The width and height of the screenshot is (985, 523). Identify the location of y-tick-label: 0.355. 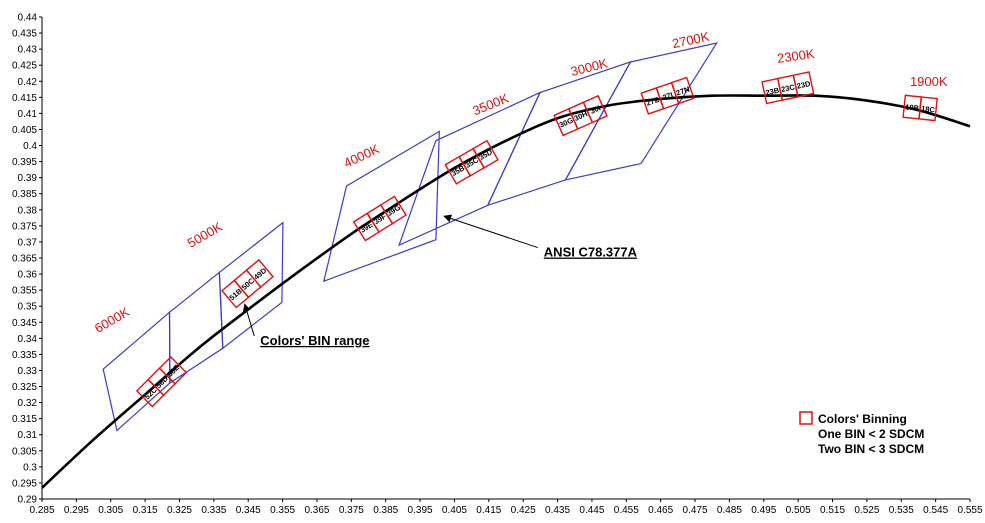
(24, 291).